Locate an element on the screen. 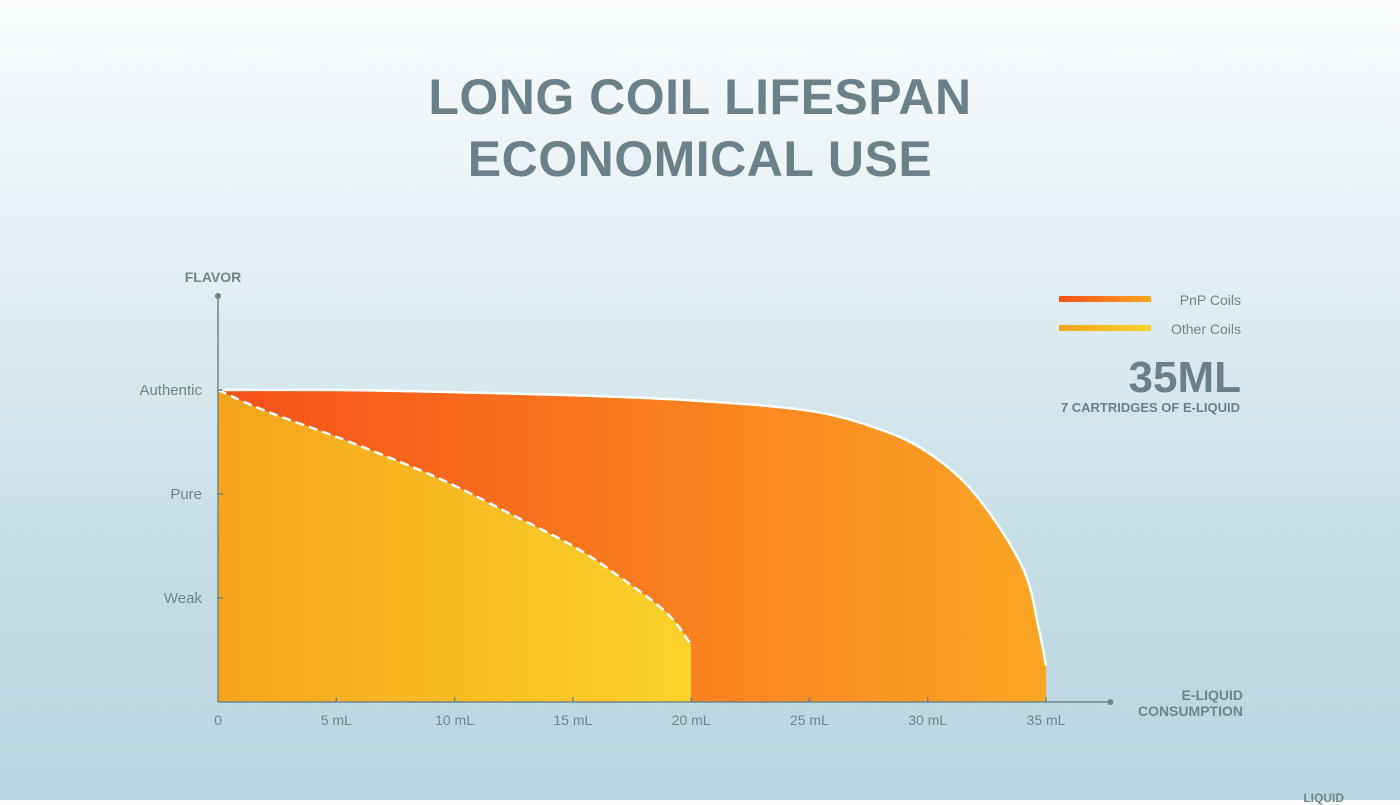 The image size is (1400, 805). corner-text: LIQUID is located at coordinates (1323, 798).